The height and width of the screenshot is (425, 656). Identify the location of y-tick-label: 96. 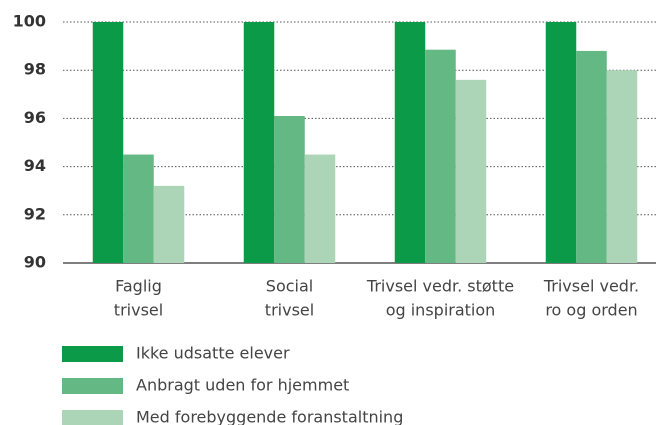
(35, 117).